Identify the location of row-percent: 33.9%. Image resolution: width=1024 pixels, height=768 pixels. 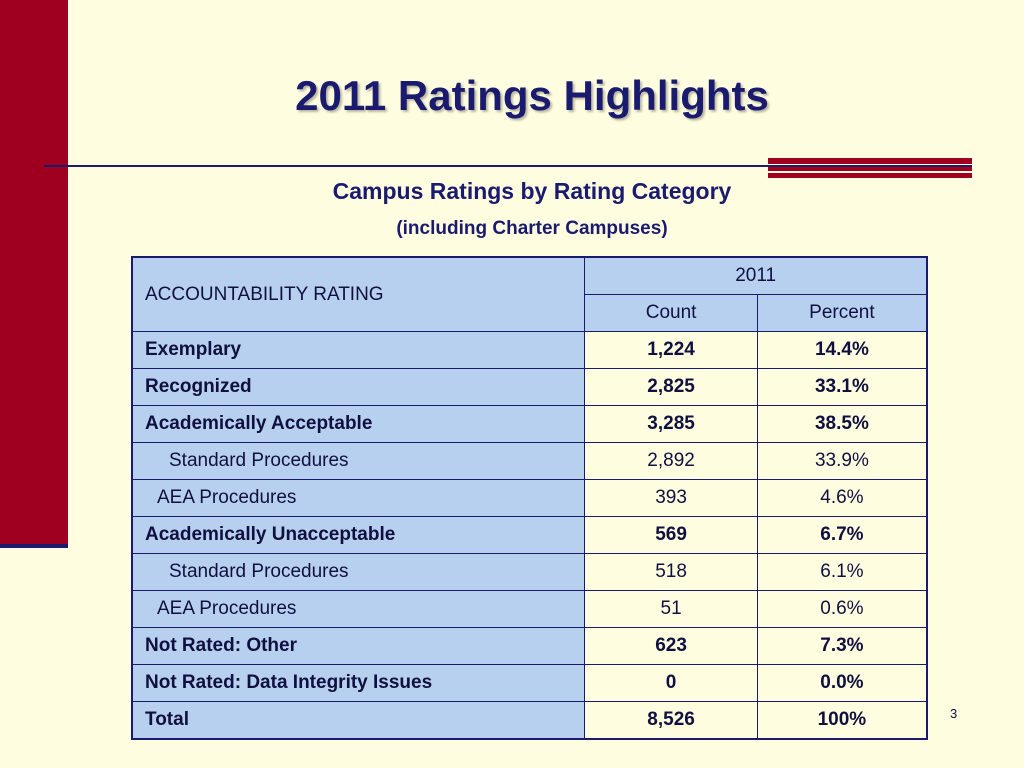
(842, 461).